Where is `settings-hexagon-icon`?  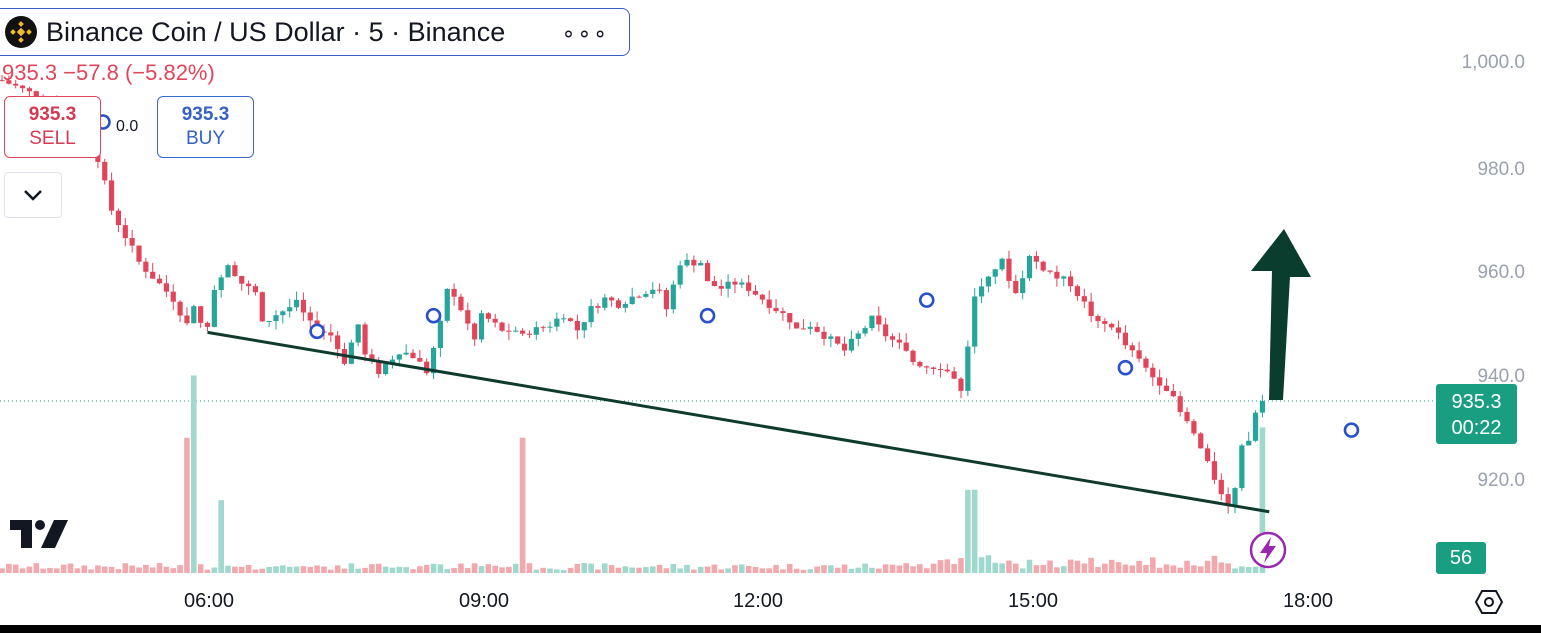 settings-hexagon-icon is located at coordinates (1489, 602).